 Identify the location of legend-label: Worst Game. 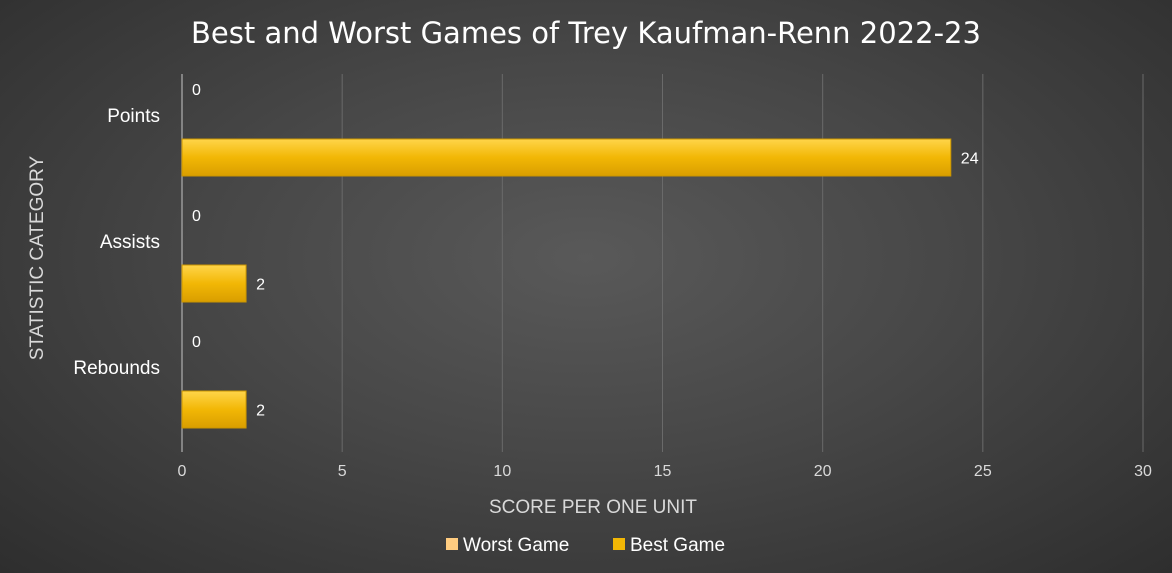
(516, 545).